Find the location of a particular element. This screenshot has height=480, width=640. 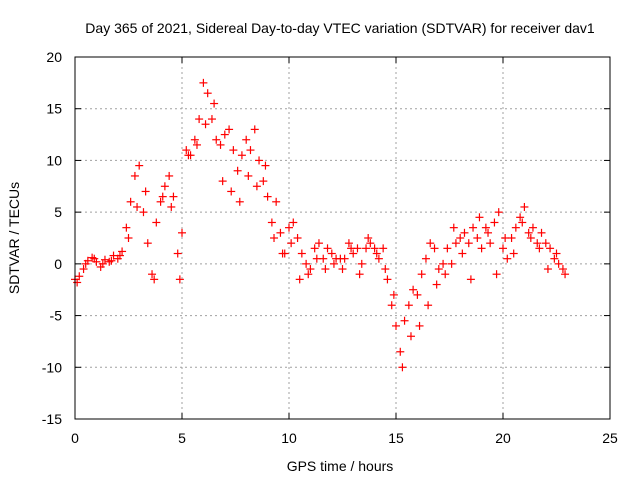

x-tick-label: 5 is located at coordinates (182, 438).